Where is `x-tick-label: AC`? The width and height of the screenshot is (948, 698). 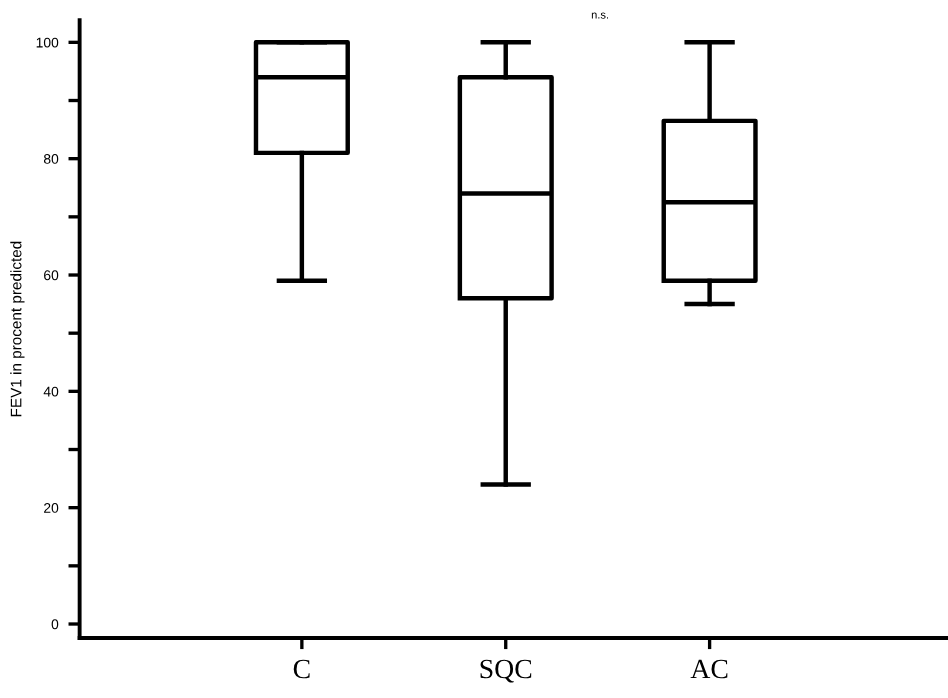 x-tick-label: AC is located at coordinates (709, 669).